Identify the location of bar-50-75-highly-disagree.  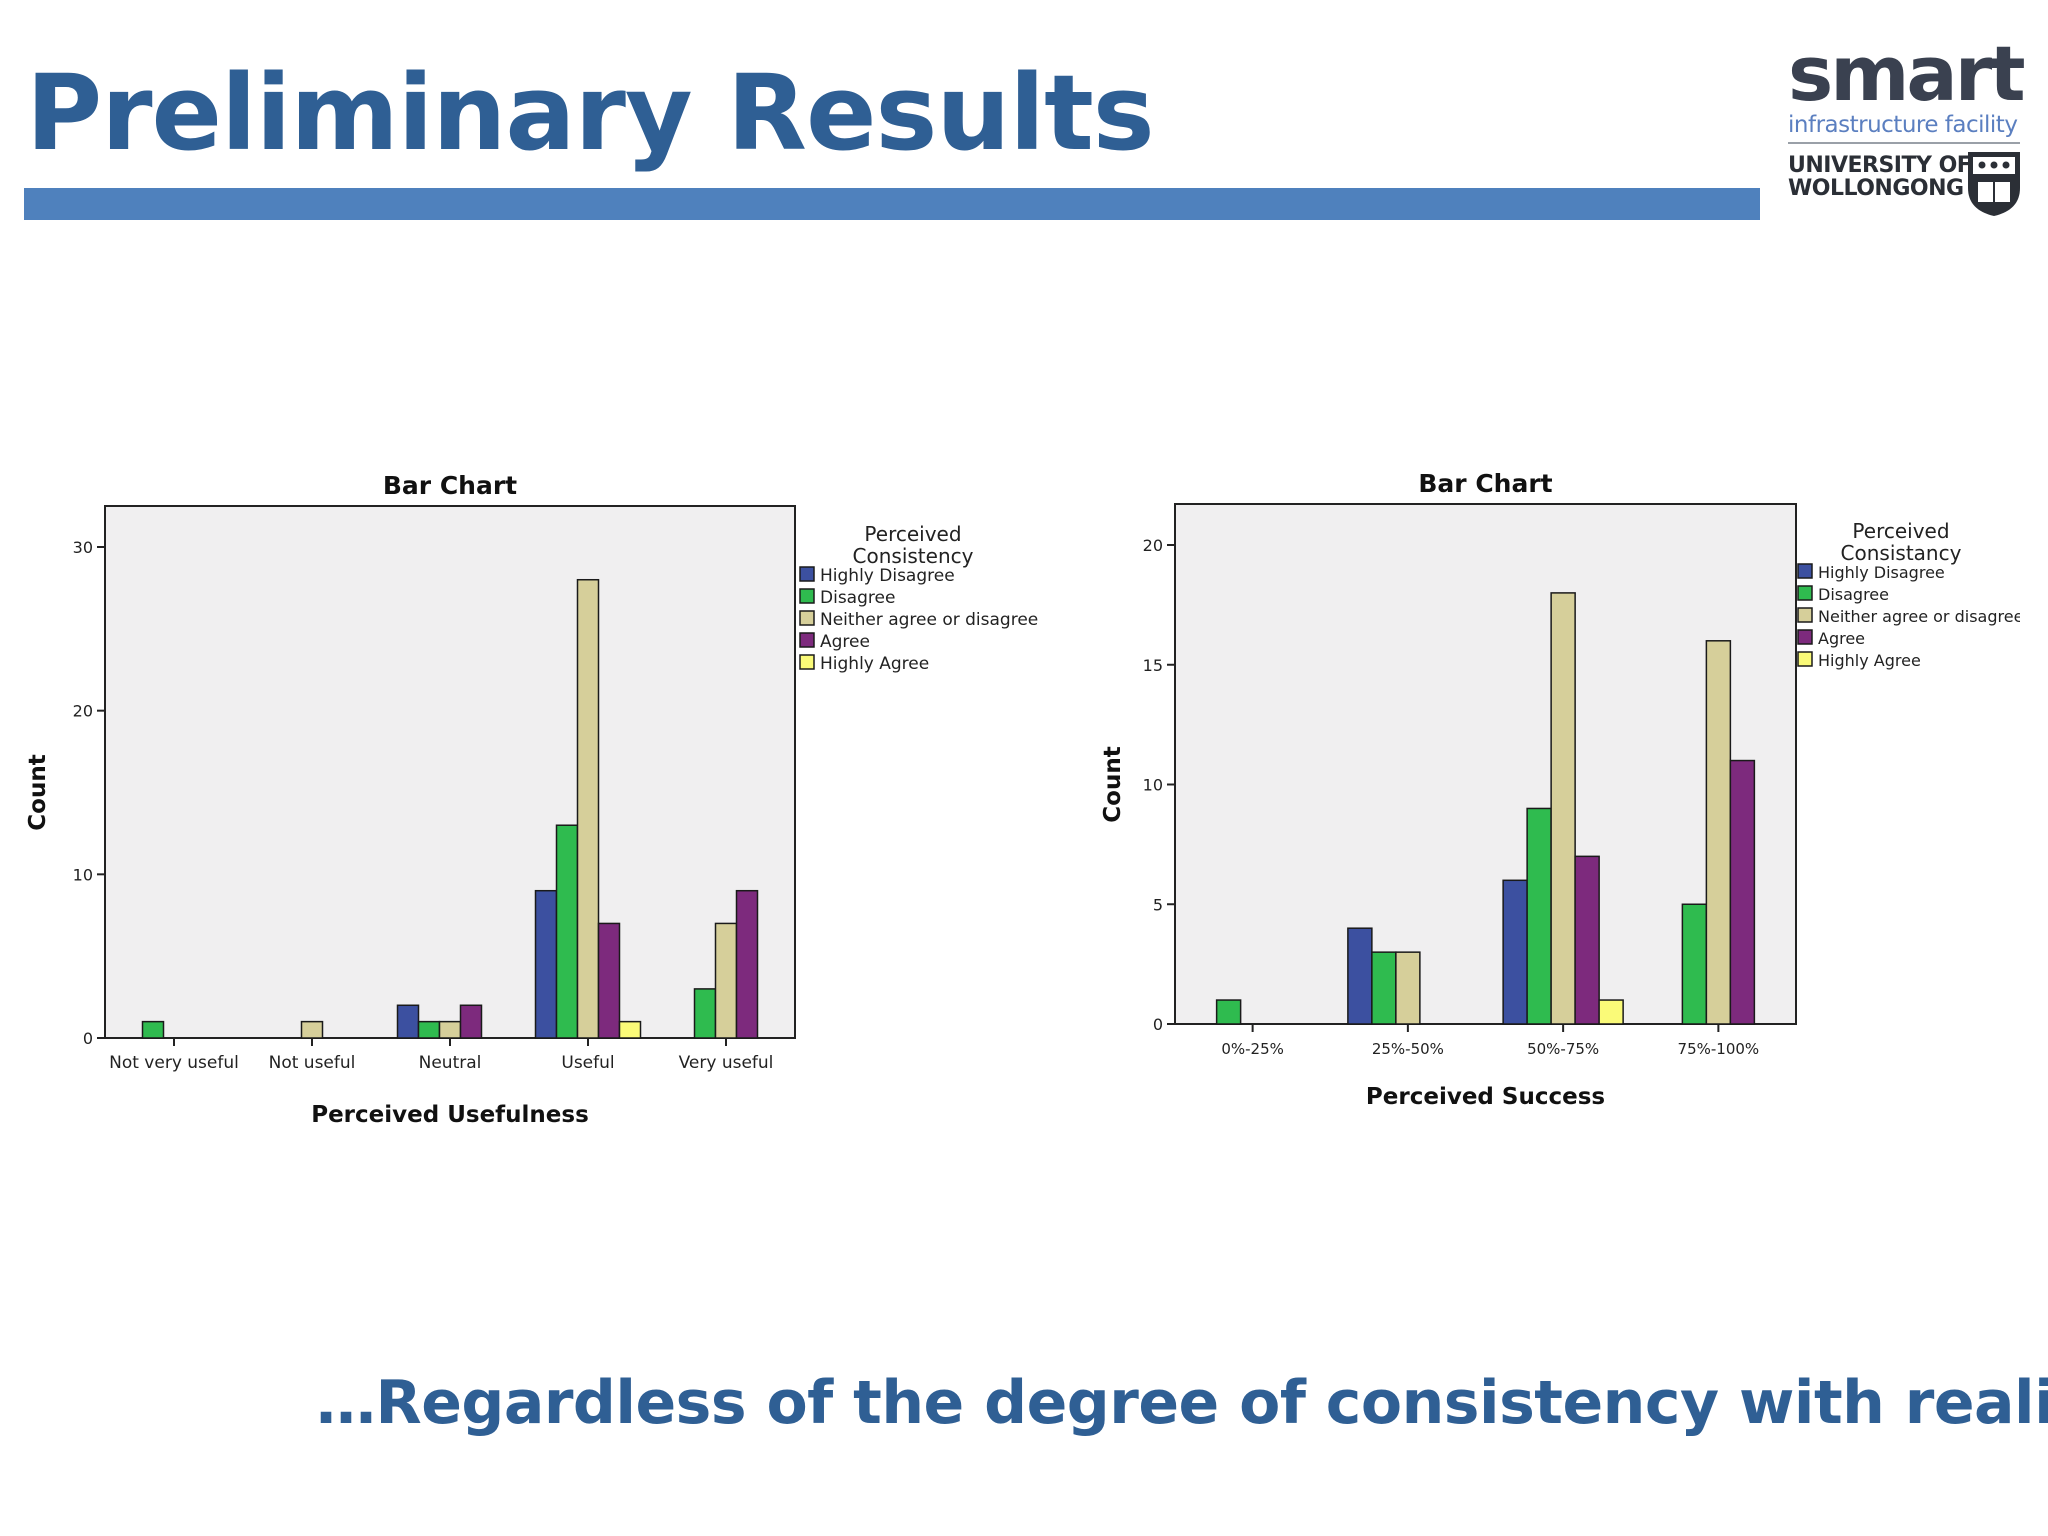
(1515, 952).